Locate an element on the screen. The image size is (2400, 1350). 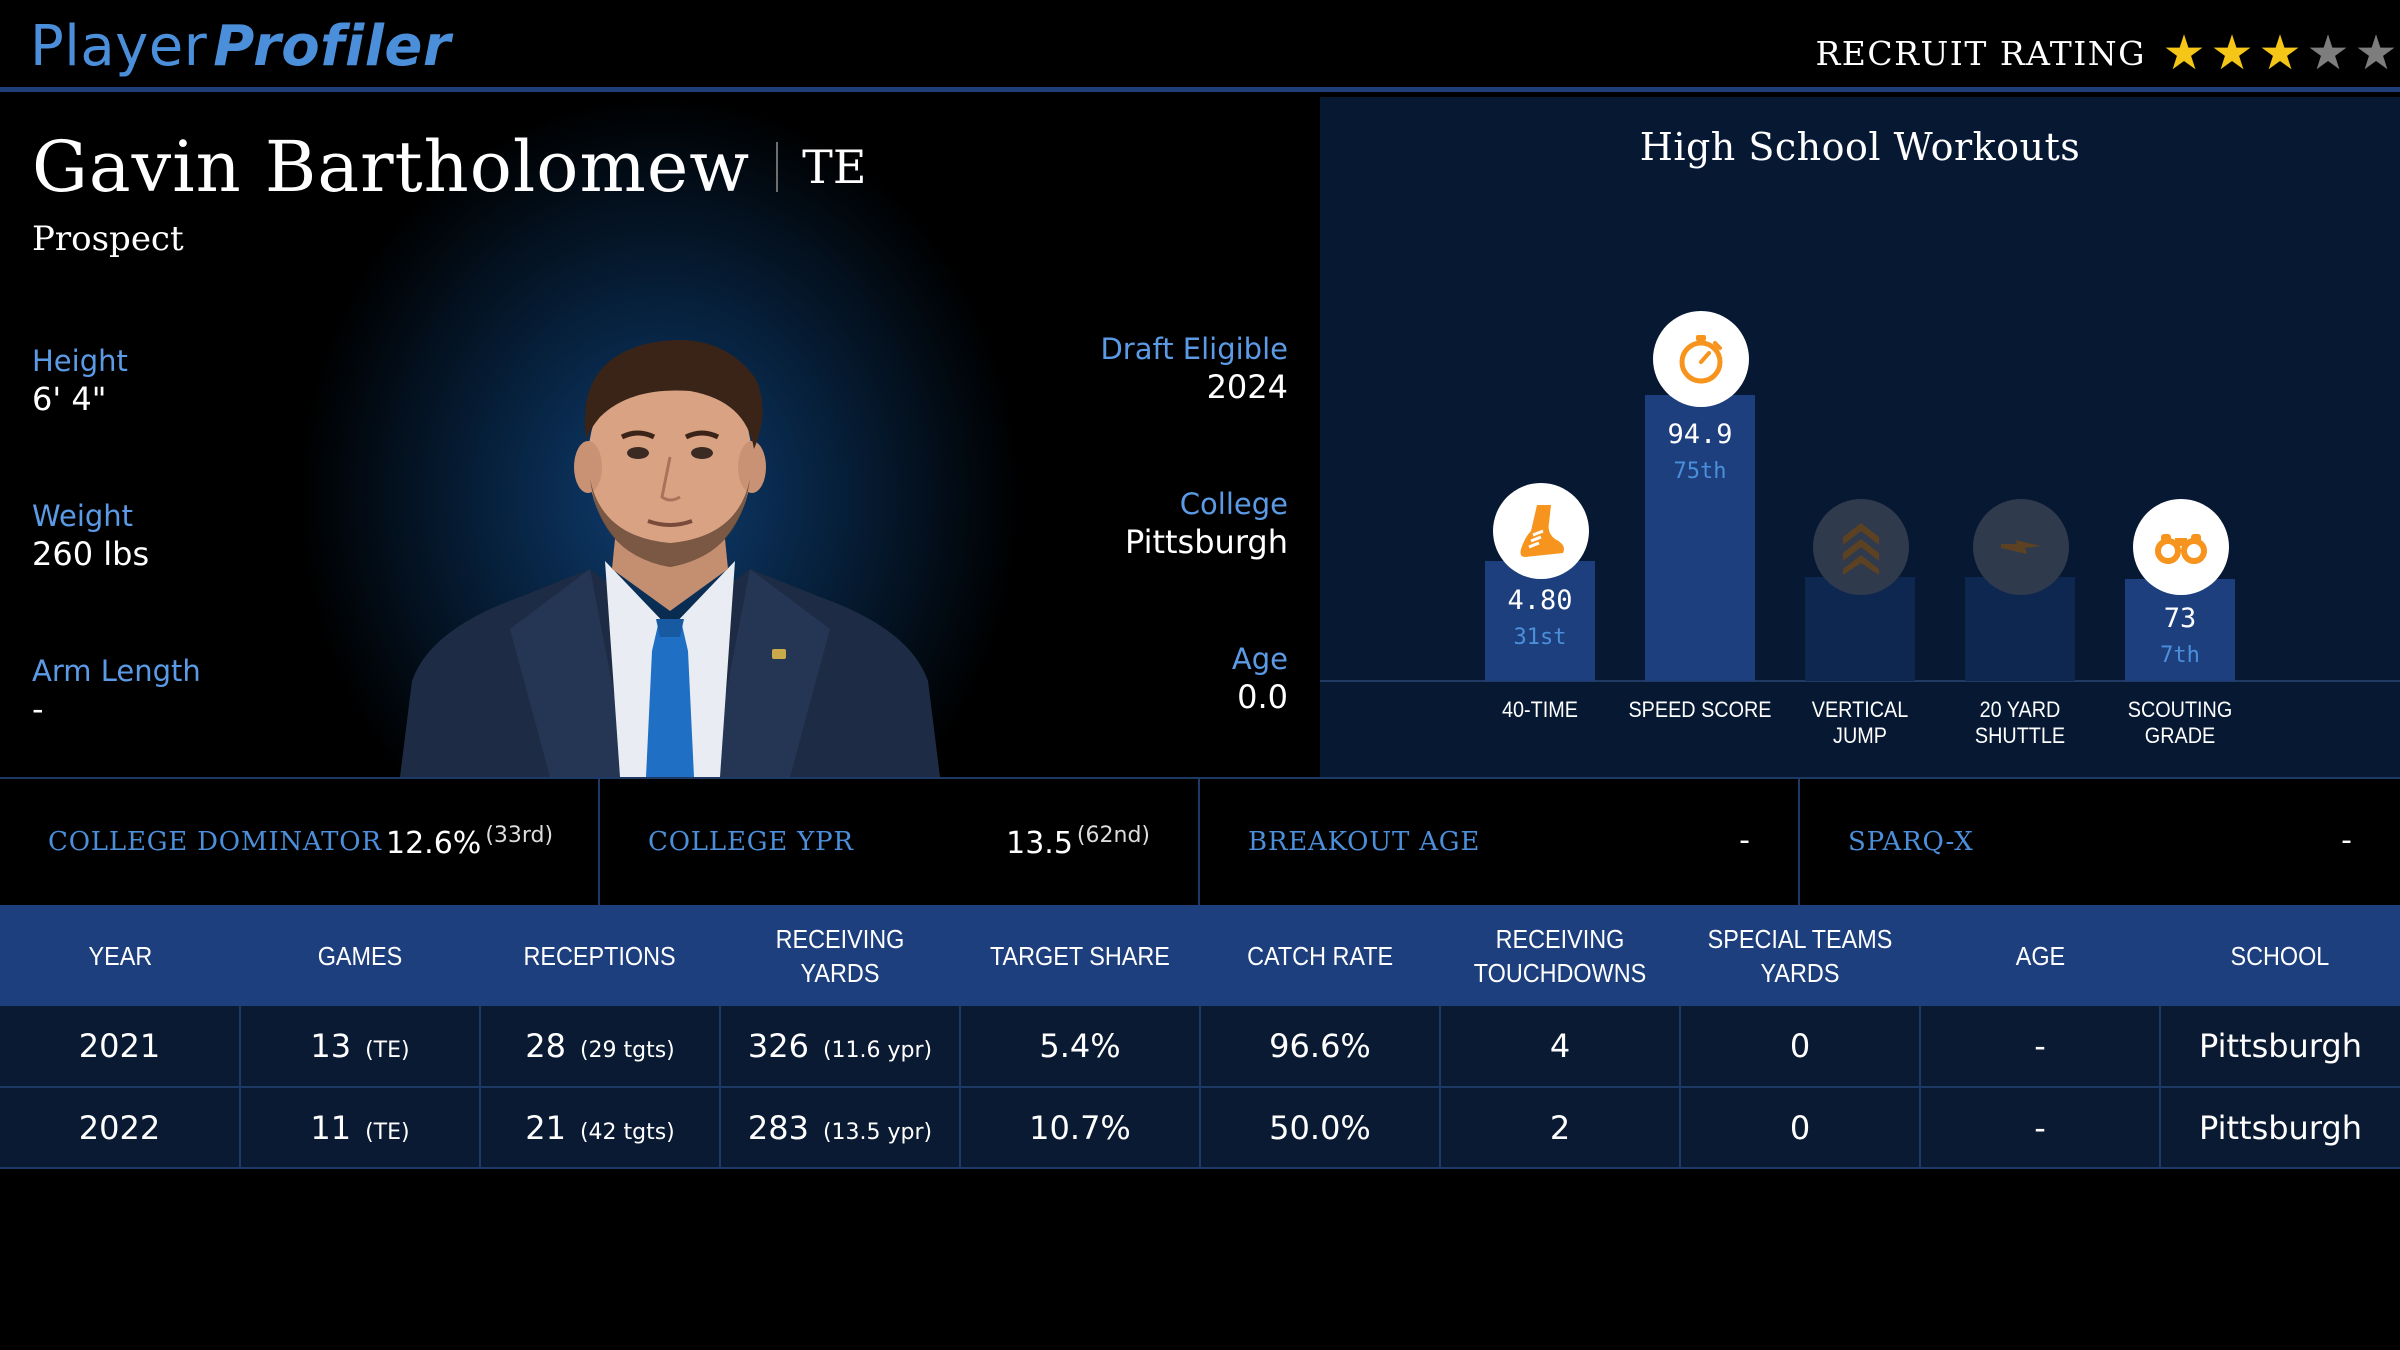
metric-value: 13.5 (62nd) is located at coordinates (1078, 842).